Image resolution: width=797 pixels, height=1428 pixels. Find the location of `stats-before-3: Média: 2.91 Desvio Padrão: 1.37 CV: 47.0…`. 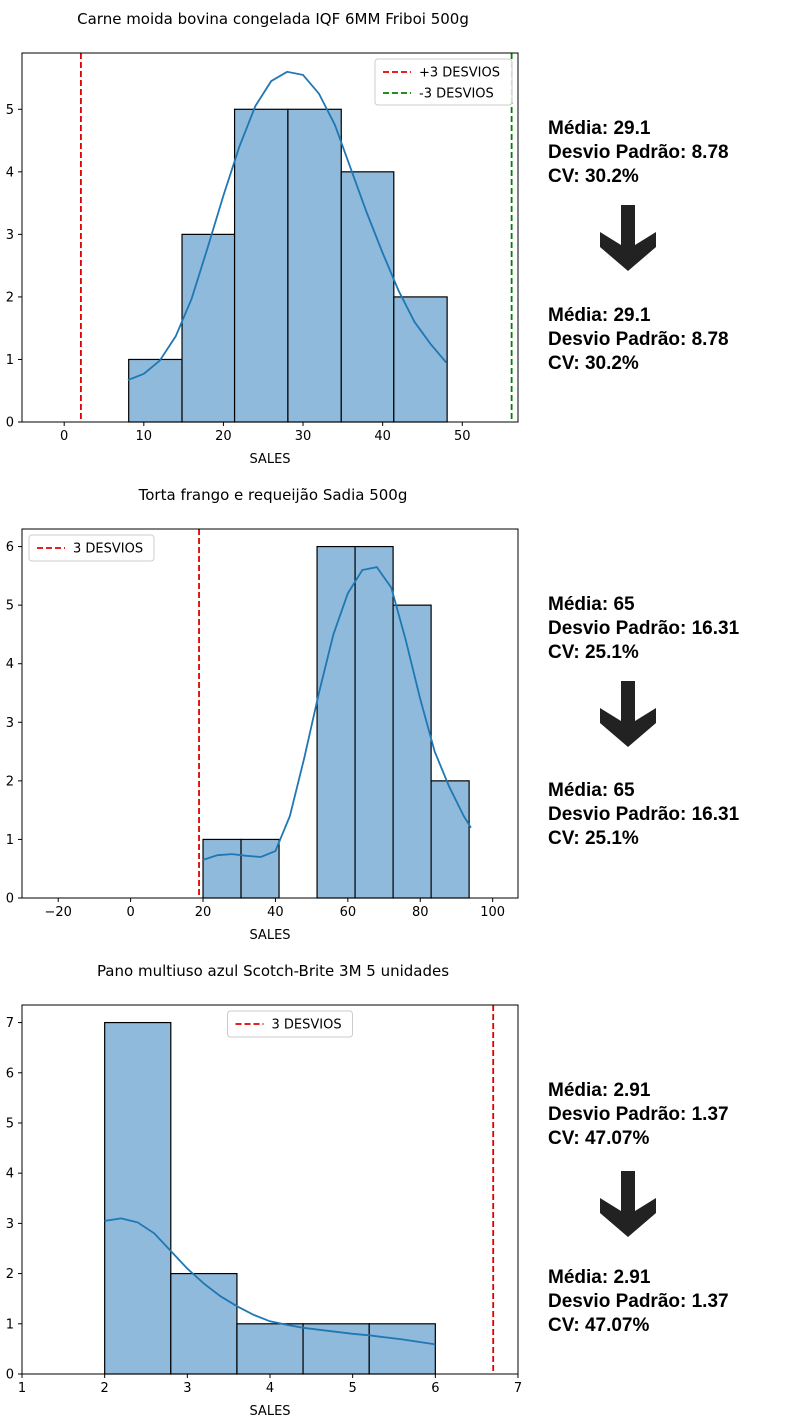

stats-before-3: Média: 2.91 Desvio Padrão: 1.37 CV: 47.0… is located at coordinates (638, 1115).